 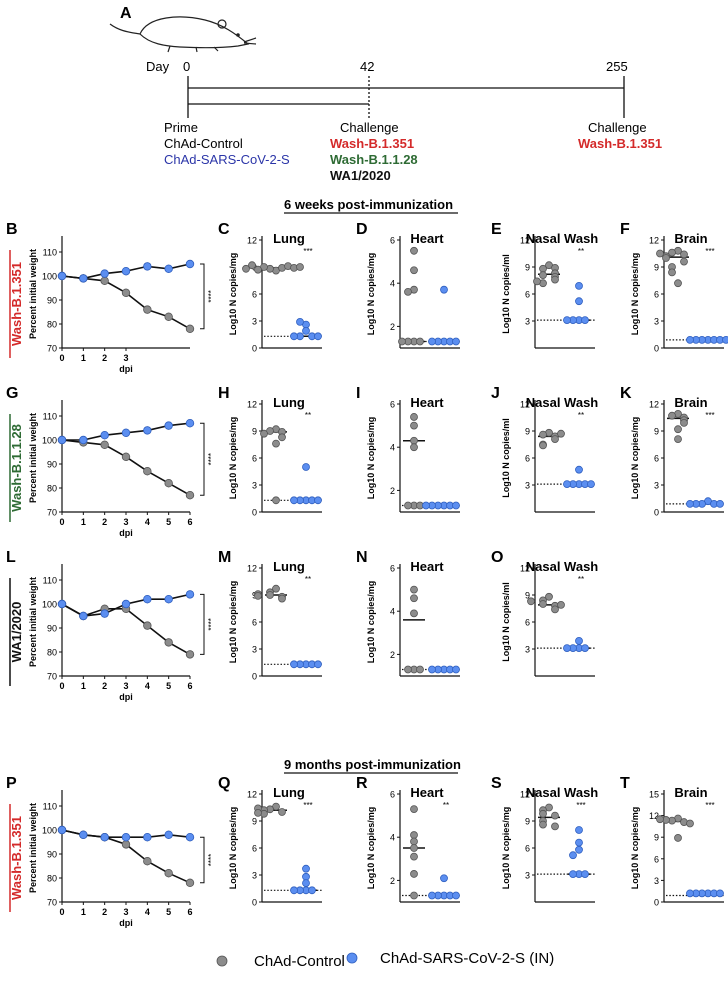 I want to click on challenge-42-strain-3: WA1/2020, so click(x=360, y=175).